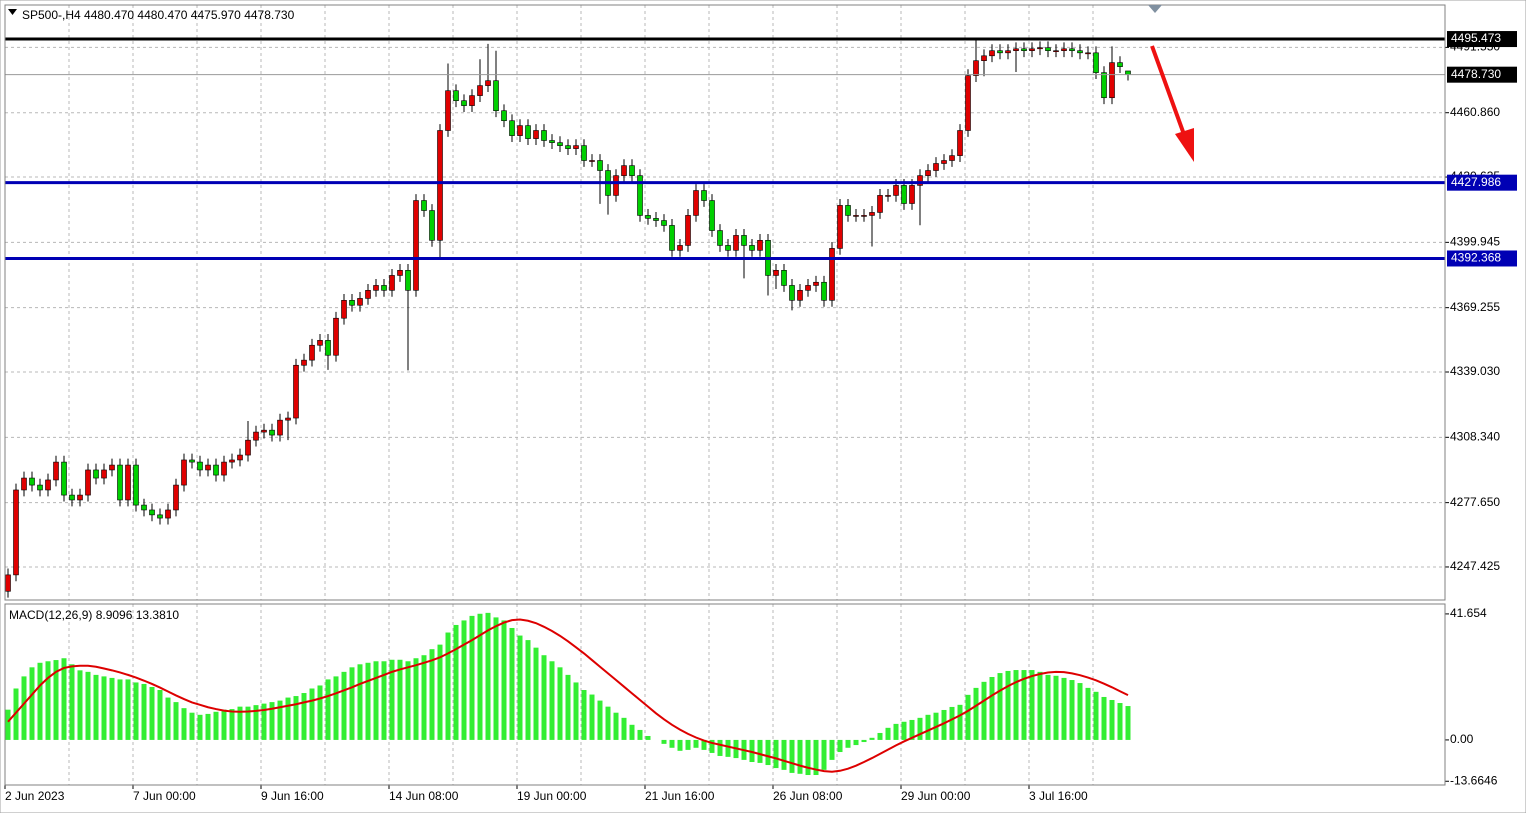 Image resolution: width=1526 pixels, height=813 pixels. I want to click on x-tick-label: 3 Jul 16:00, so click(1058, 796).